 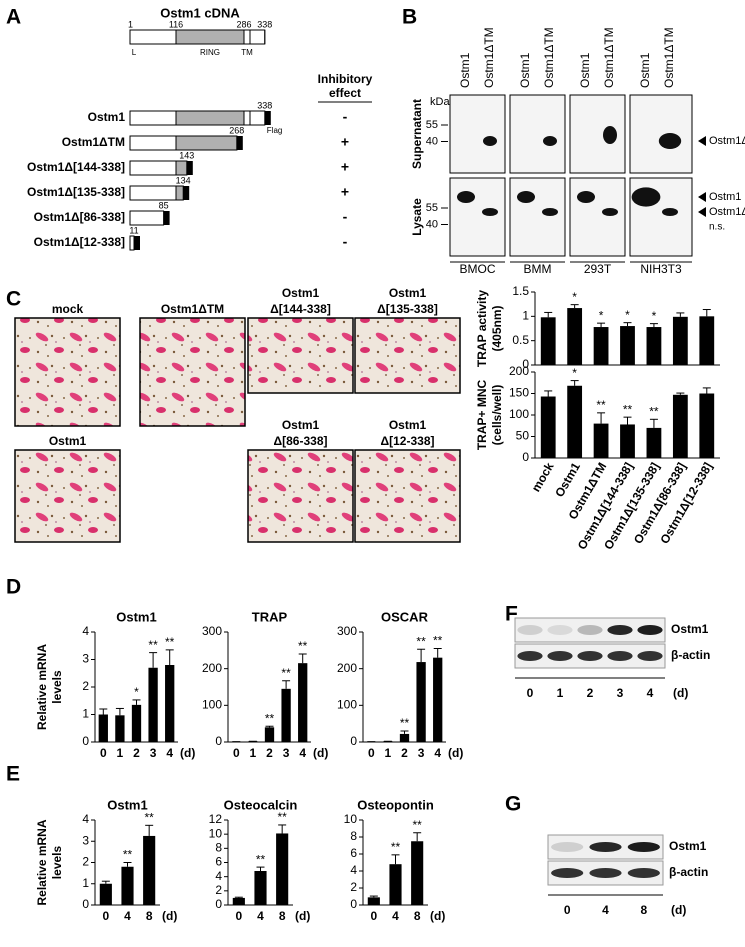 What do you see at coordinates (212, 631) in the screenshot?
I see `y-tick-label: 300` at bounding box center [212, 631].